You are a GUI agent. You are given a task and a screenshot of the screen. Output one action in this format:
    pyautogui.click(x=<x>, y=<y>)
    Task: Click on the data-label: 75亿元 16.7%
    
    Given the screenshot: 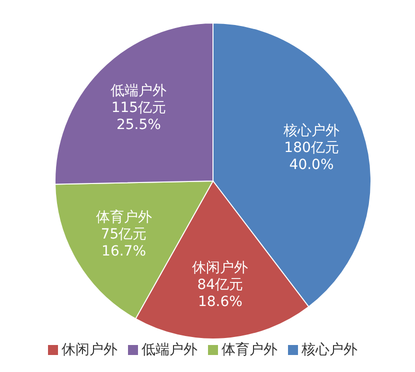 What is the action you would take?
    pyautogui.click(x=123, y=243)
    